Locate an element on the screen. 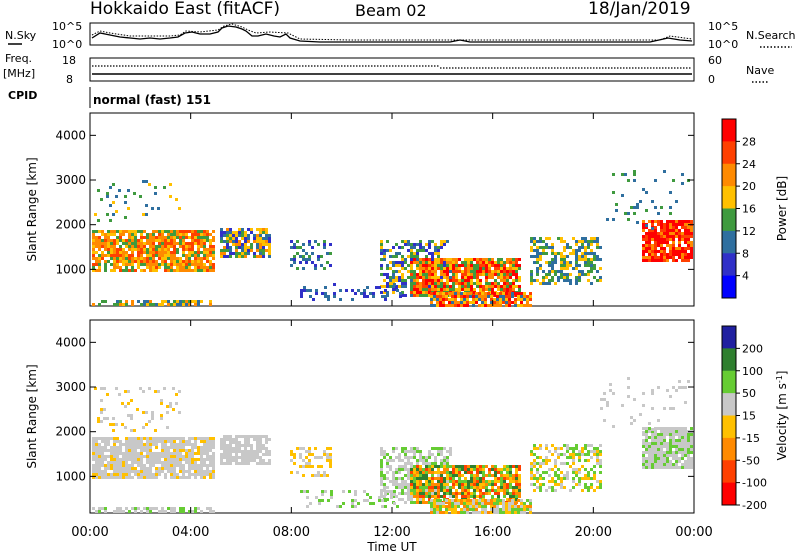 This screenshot has width=800, height=558. colorbar-tick-label: 100 is located at coordinates (752, 371).